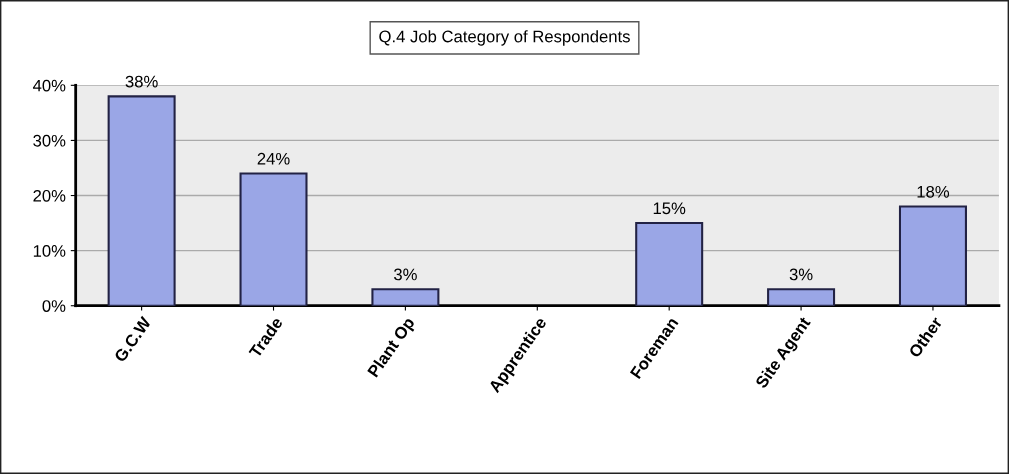 The width and height of the screenshot is (1009, 474). I want to click on data-label: 24%, so click(273, 158).